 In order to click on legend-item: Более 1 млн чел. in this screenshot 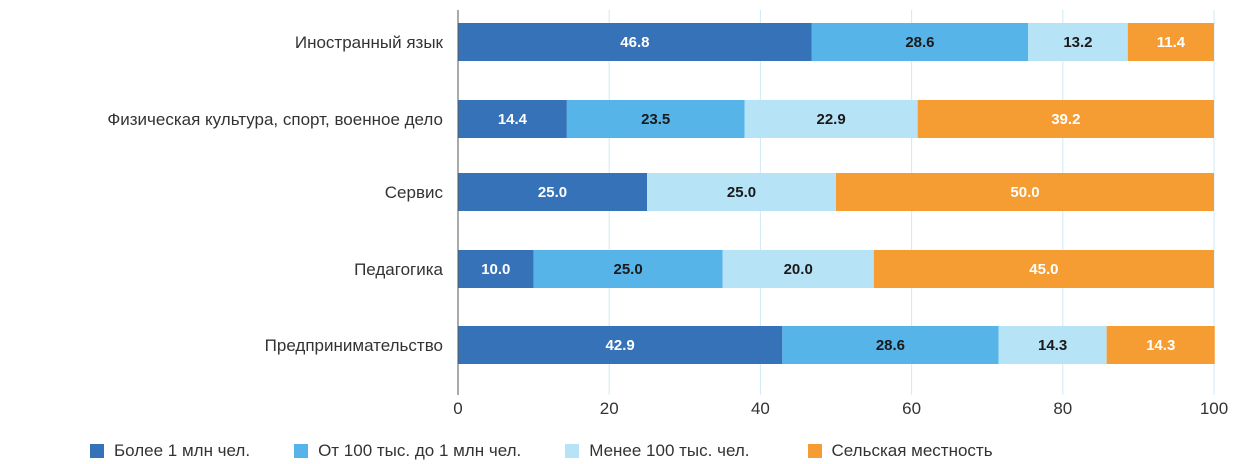, I will do `click(170, 451)`.